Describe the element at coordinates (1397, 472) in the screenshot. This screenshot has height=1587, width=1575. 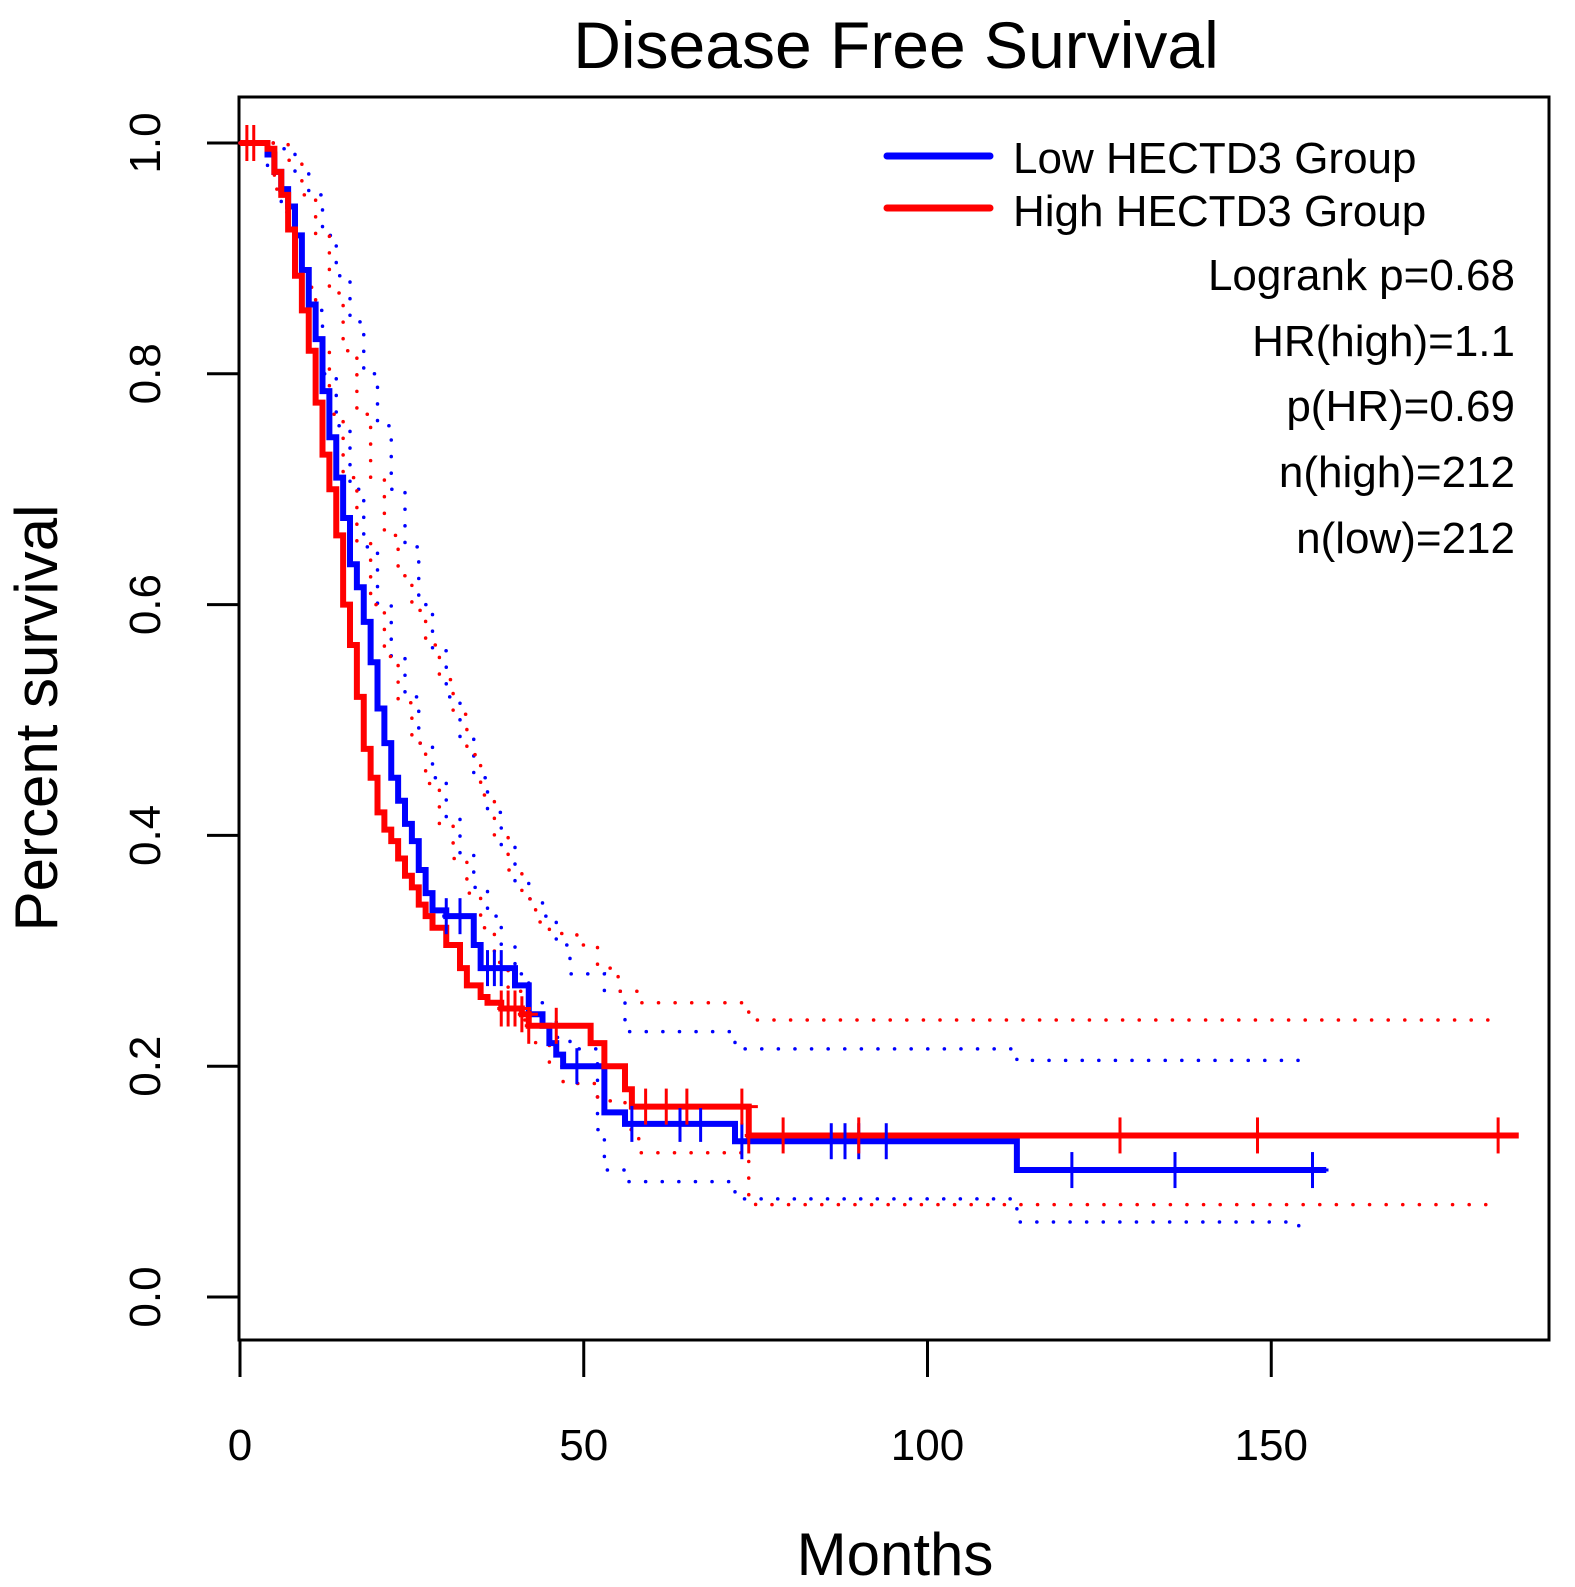
I see `n-high-text: n(high)=212` at that location.